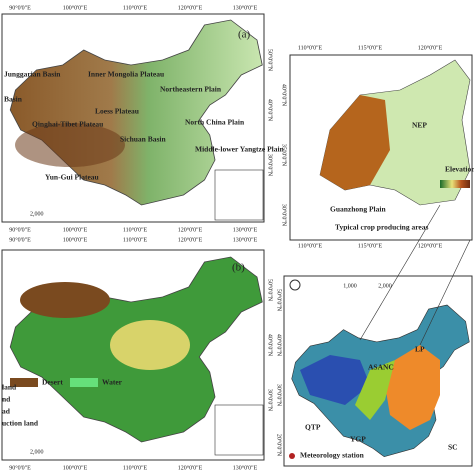 This screenshot has height=474, width=474. Describe the element at coordinates (112, 382) in the screenshot. I see `legend-label: Water` at that location.